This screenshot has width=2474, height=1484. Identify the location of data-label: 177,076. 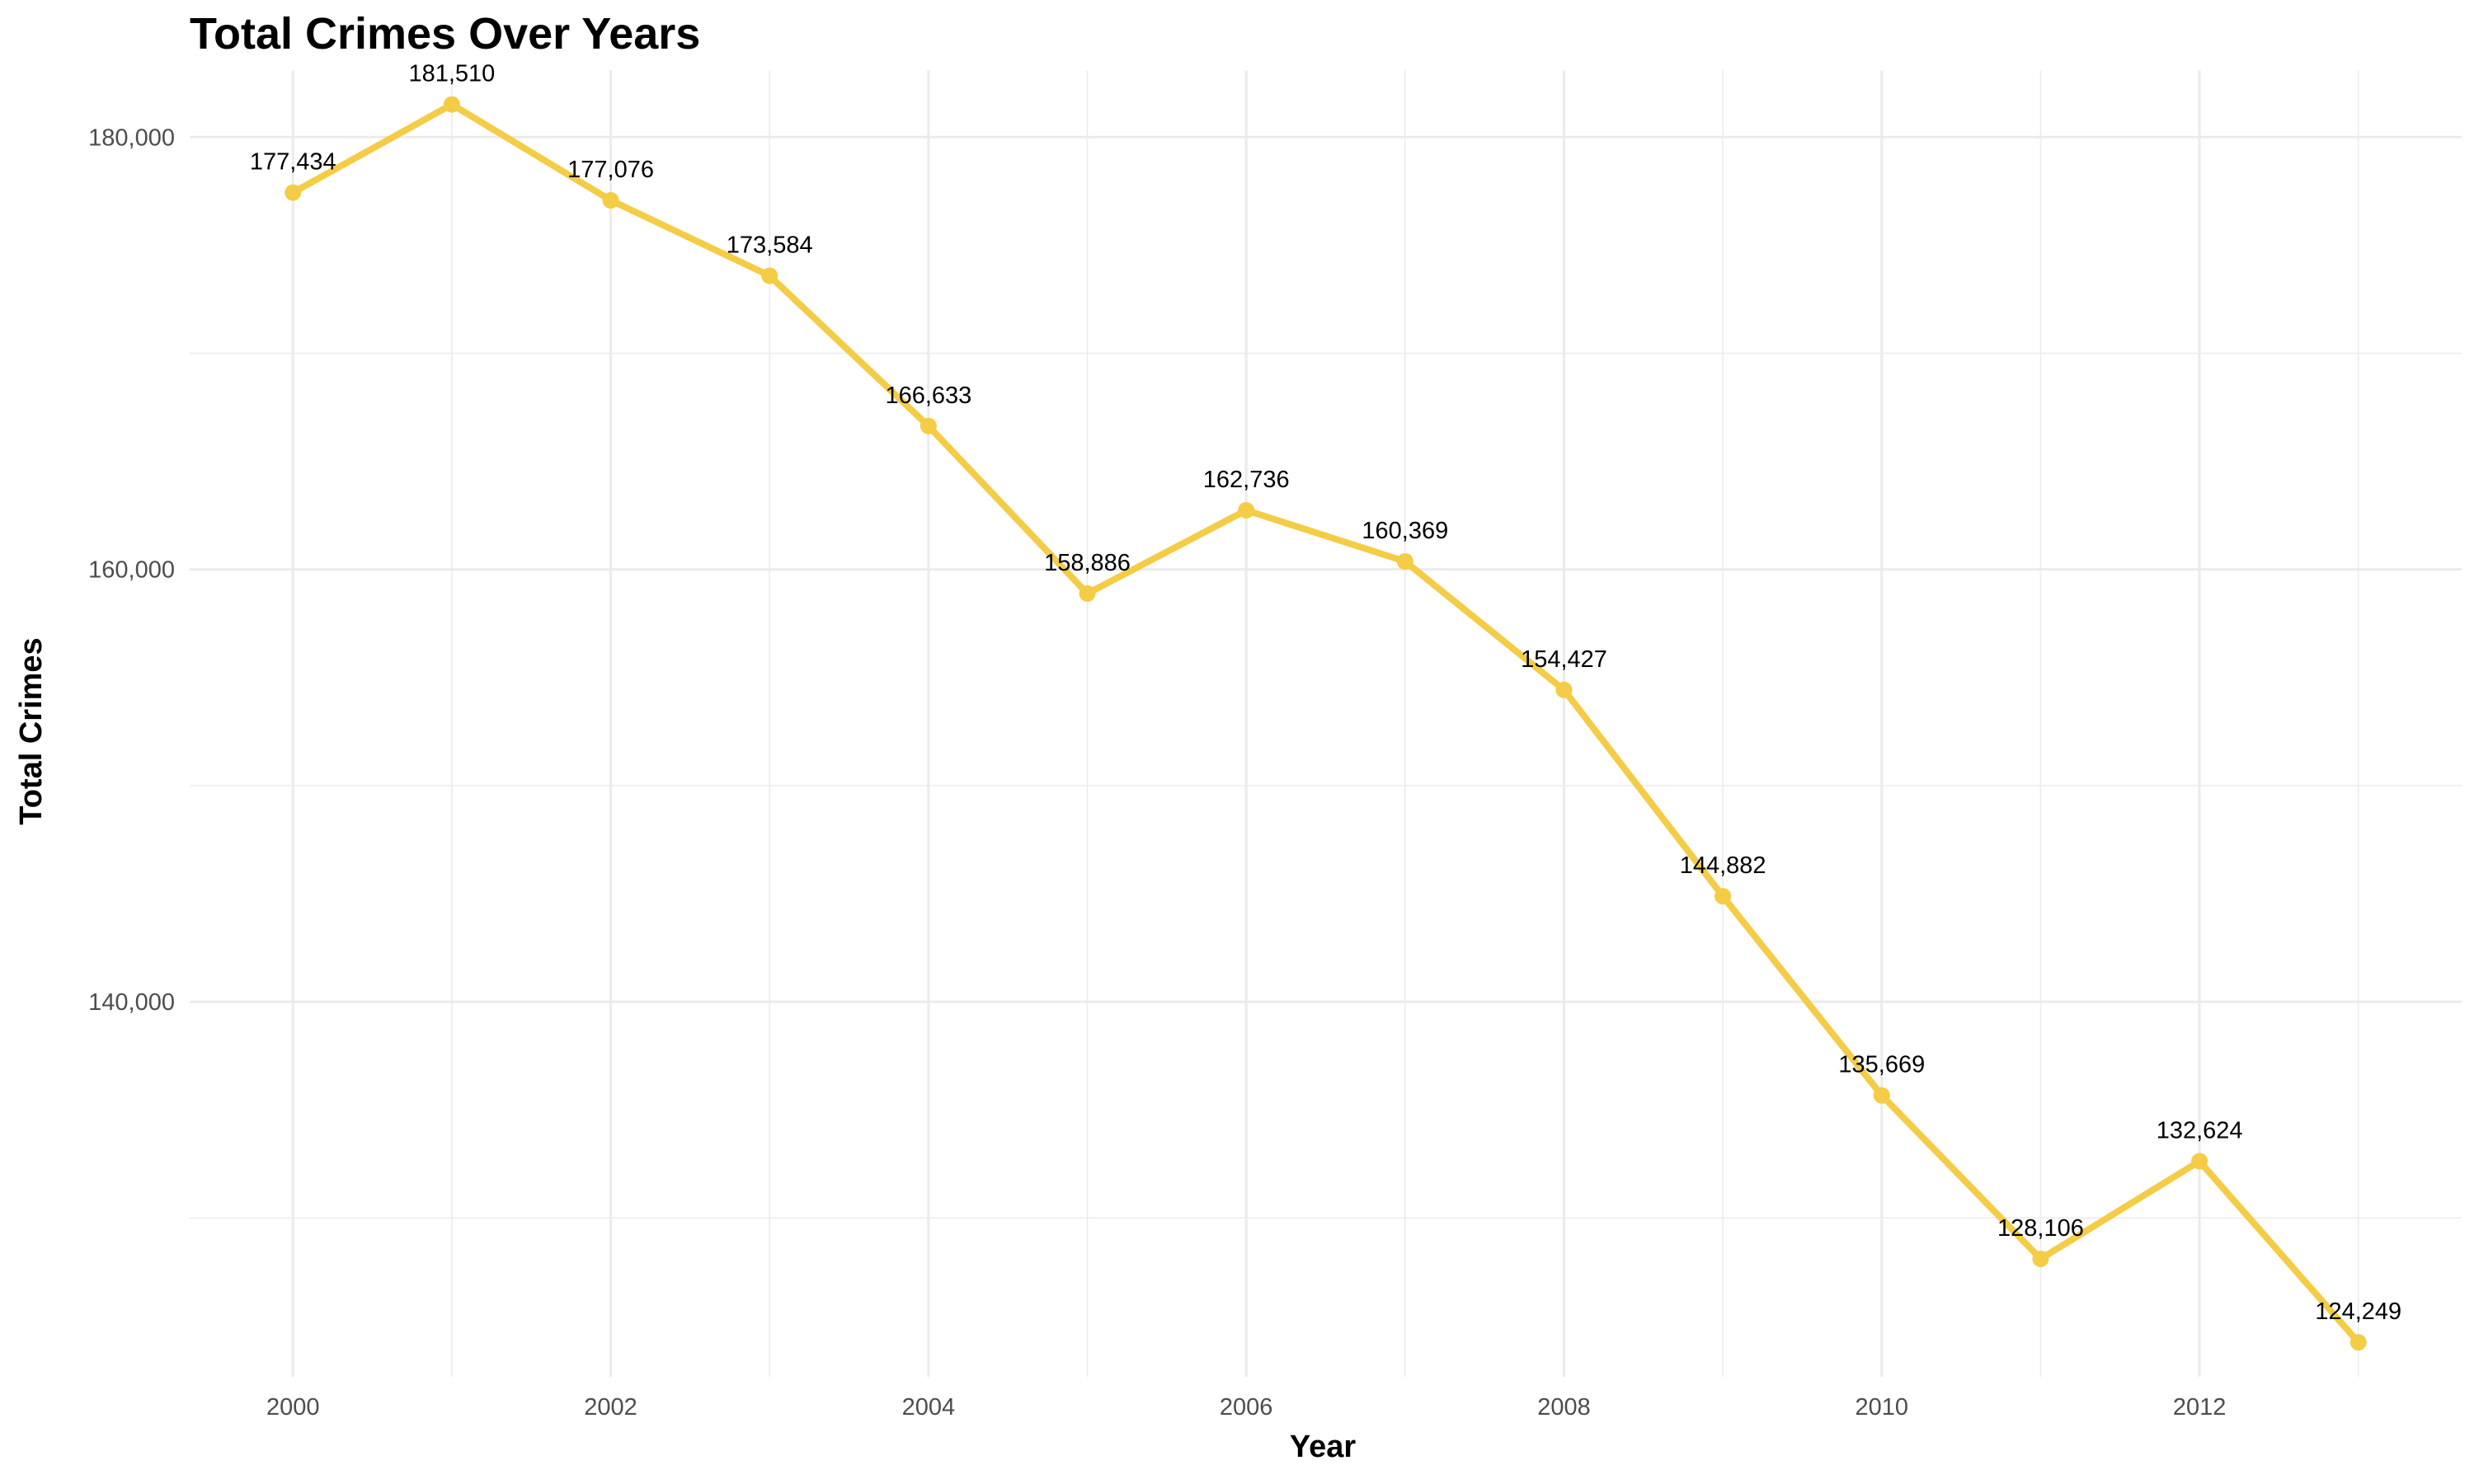
(610, 170).